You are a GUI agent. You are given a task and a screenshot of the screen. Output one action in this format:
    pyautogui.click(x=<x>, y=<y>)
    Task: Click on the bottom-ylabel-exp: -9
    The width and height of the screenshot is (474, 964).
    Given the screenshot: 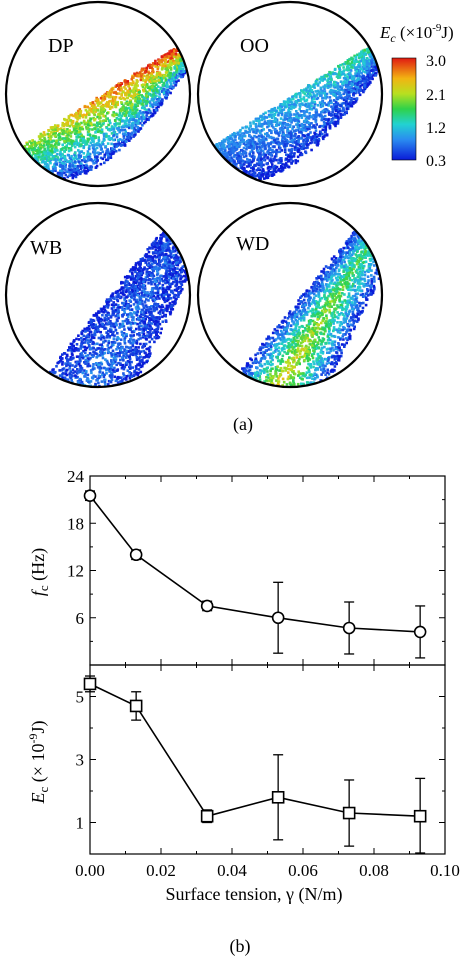 What is the action you would take?
    pyautogui.click(x=33, y=739)
    